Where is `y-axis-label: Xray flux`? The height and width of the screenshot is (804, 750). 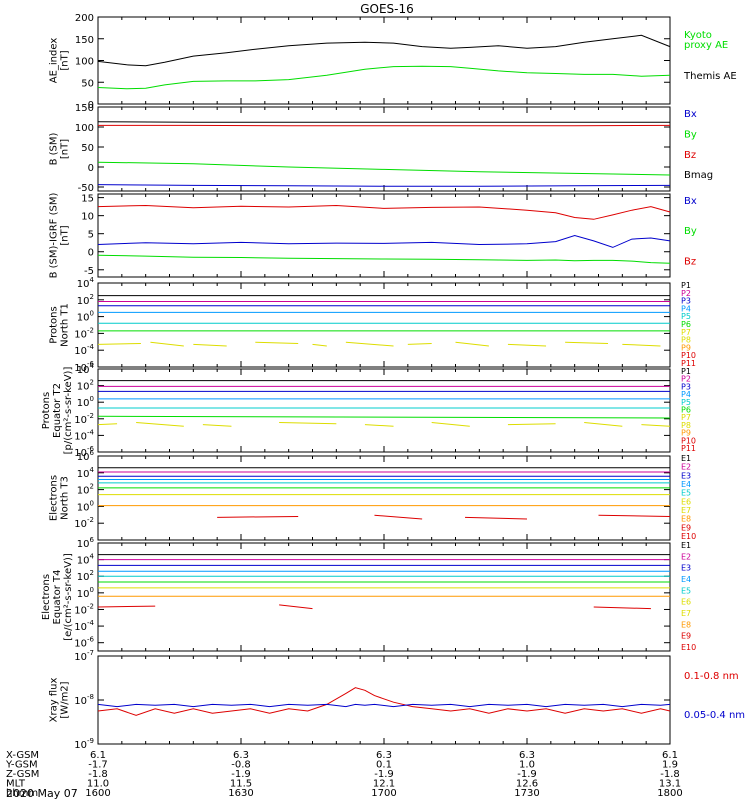 y-axis-label: Xray flux is located at coordinates (54, 700).